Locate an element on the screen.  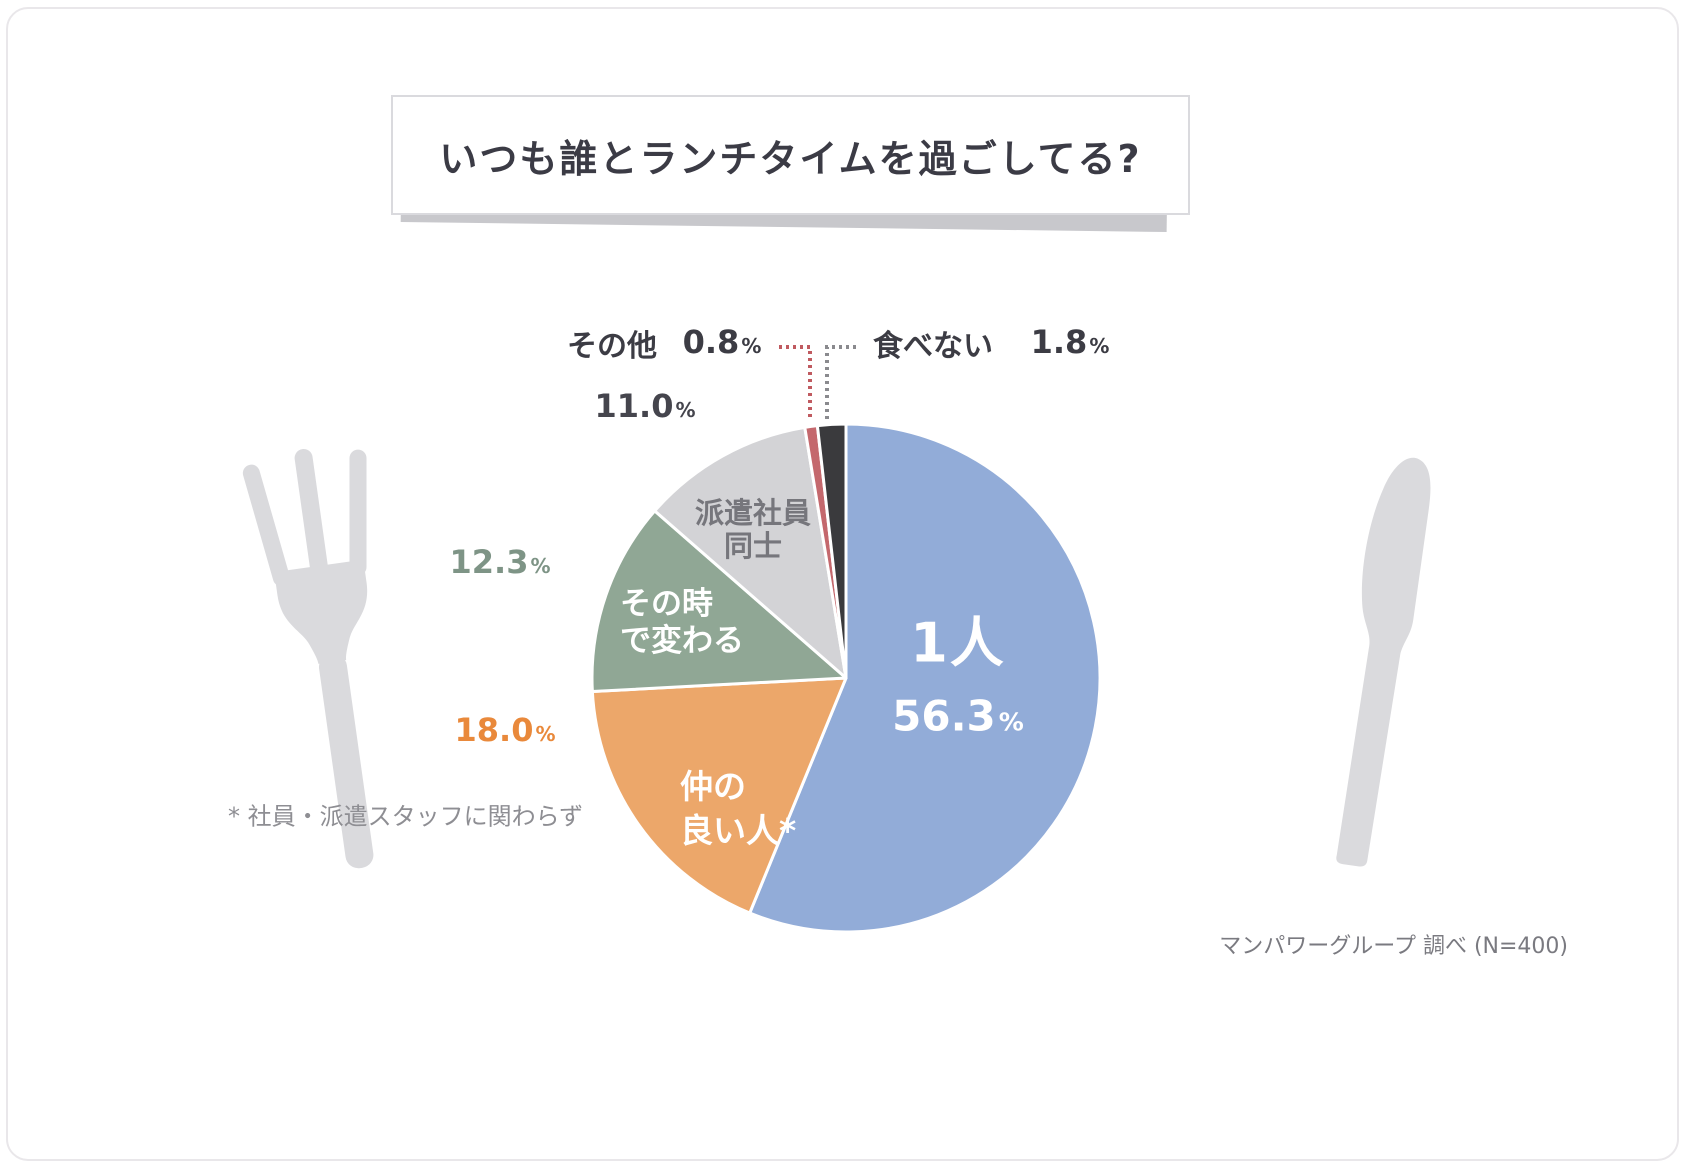
percent-value: 12.3 is located at coordinates (489, 562).